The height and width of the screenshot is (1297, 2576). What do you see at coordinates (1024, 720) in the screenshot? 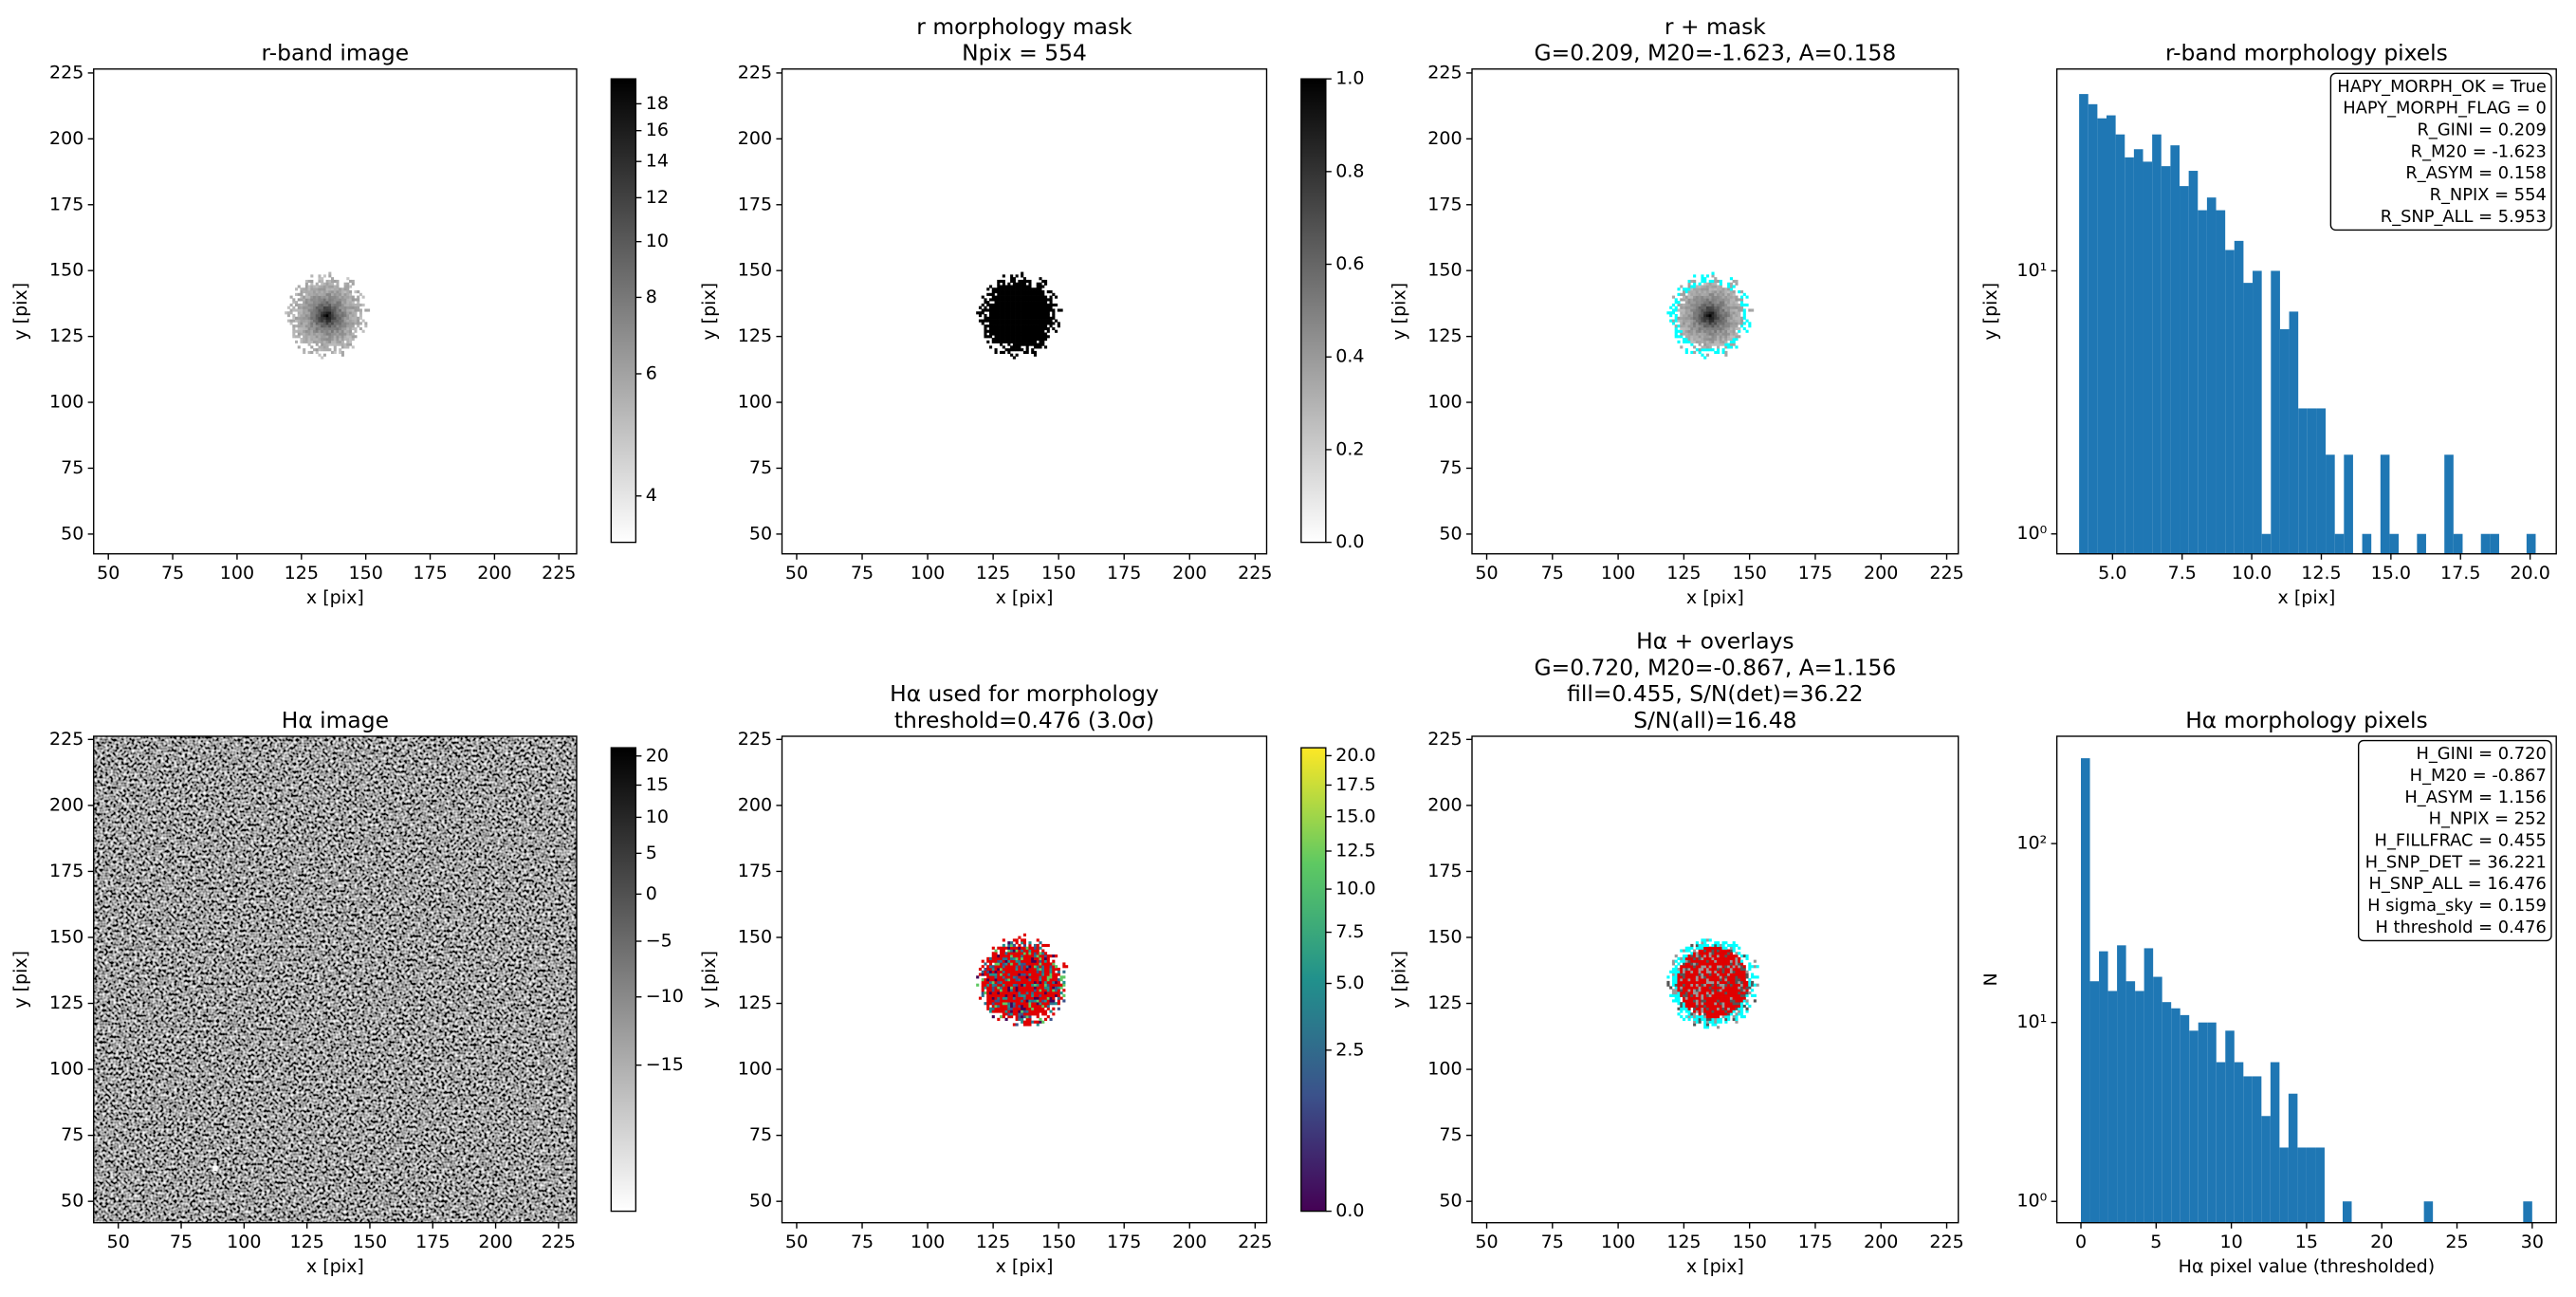
I see `chart-title: threshold=0.476 (3.0σ)` at bounding box center [1024, 720].